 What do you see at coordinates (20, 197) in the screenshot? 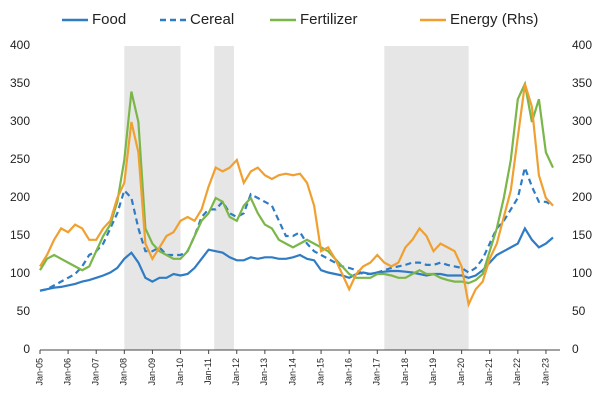
I see `y-tick-label: 200` at bounding box center [20, 197].